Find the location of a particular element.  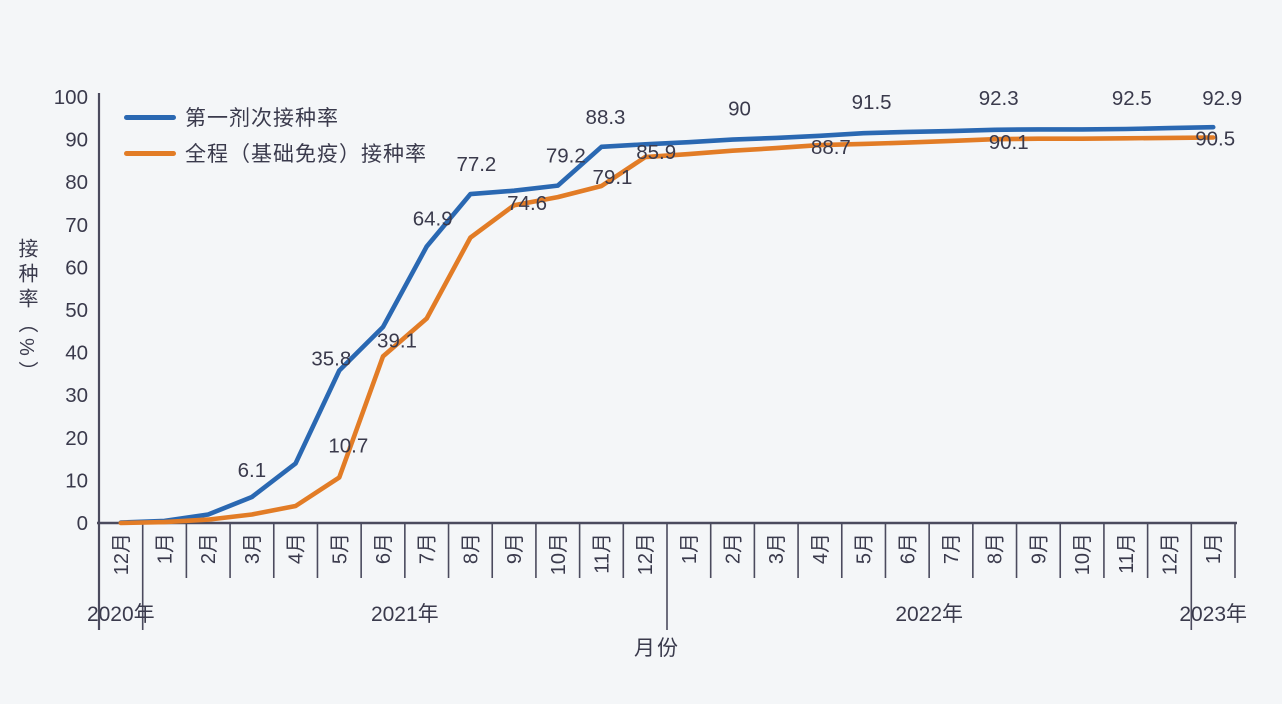

data-label: 90 is located at coordinates (739, 109).